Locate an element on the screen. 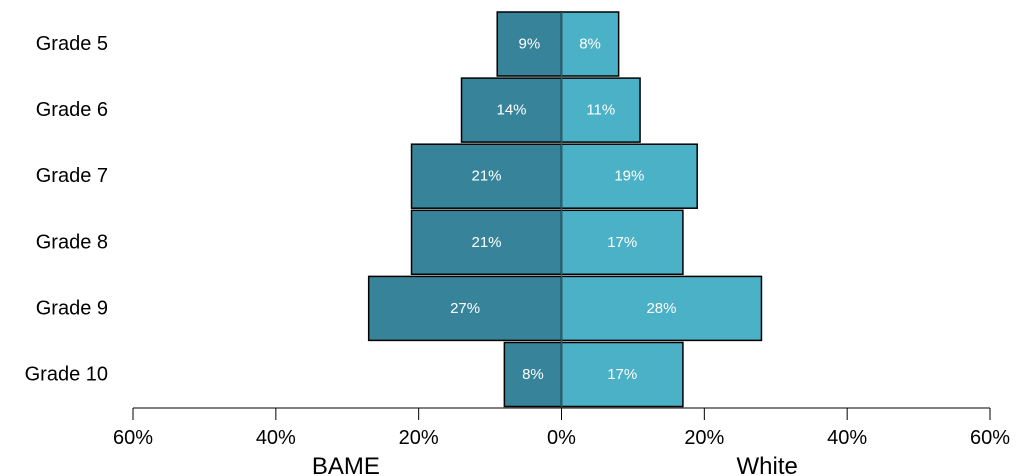 This screenshot has width=1016, height=476. category-label: Grade 8 is located at coordinates (72, 242).